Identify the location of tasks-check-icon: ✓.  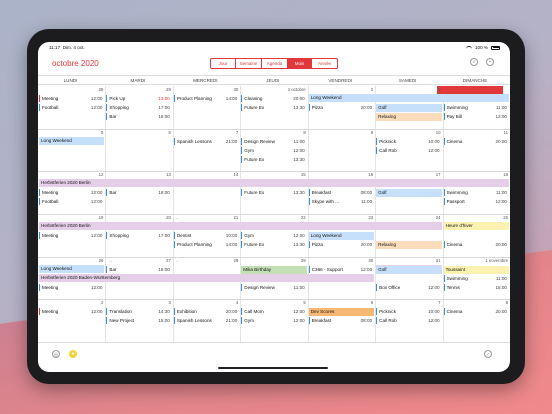
(488, 354).